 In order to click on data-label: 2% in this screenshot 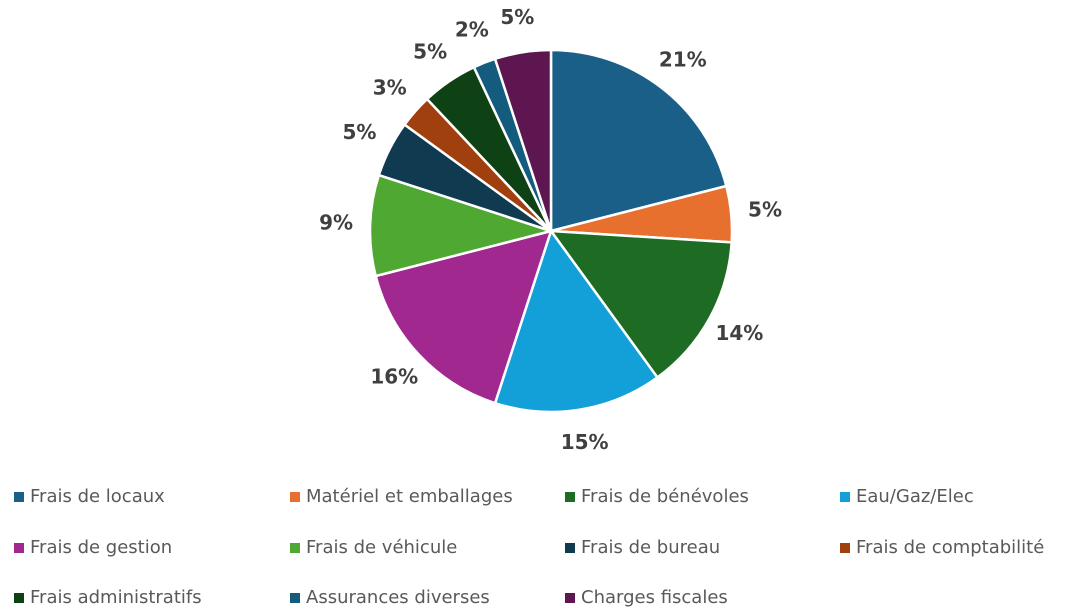, I will do `click(472, 30)`.